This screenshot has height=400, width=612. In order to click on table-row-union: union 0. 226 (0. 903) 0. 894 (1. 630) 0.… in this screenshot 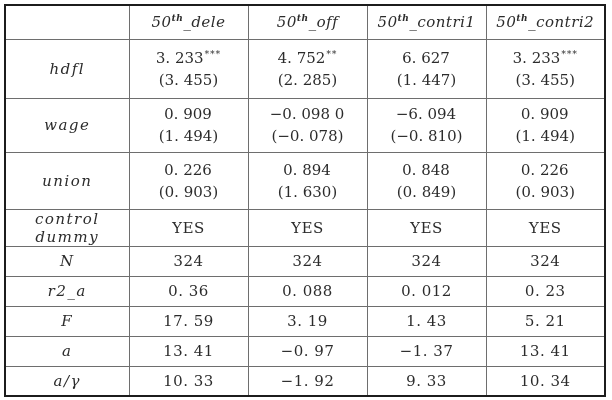, I will do `click(305, 180)`.